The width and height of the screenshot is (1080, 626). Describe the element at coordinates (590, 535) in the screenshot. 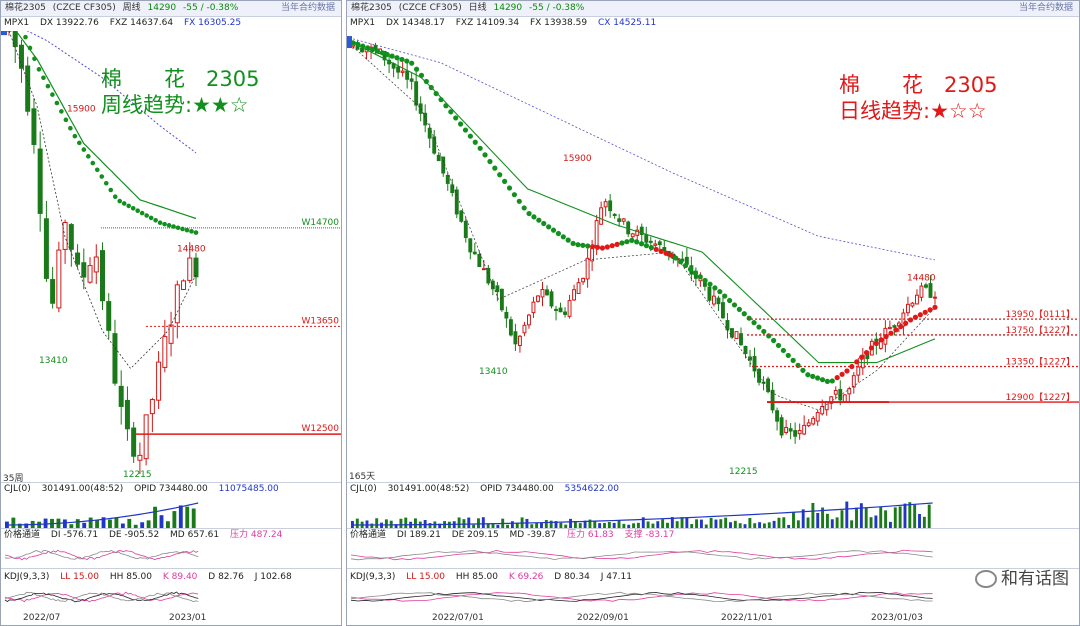

I see `pc-resistance: 压力 61.83` at that location.